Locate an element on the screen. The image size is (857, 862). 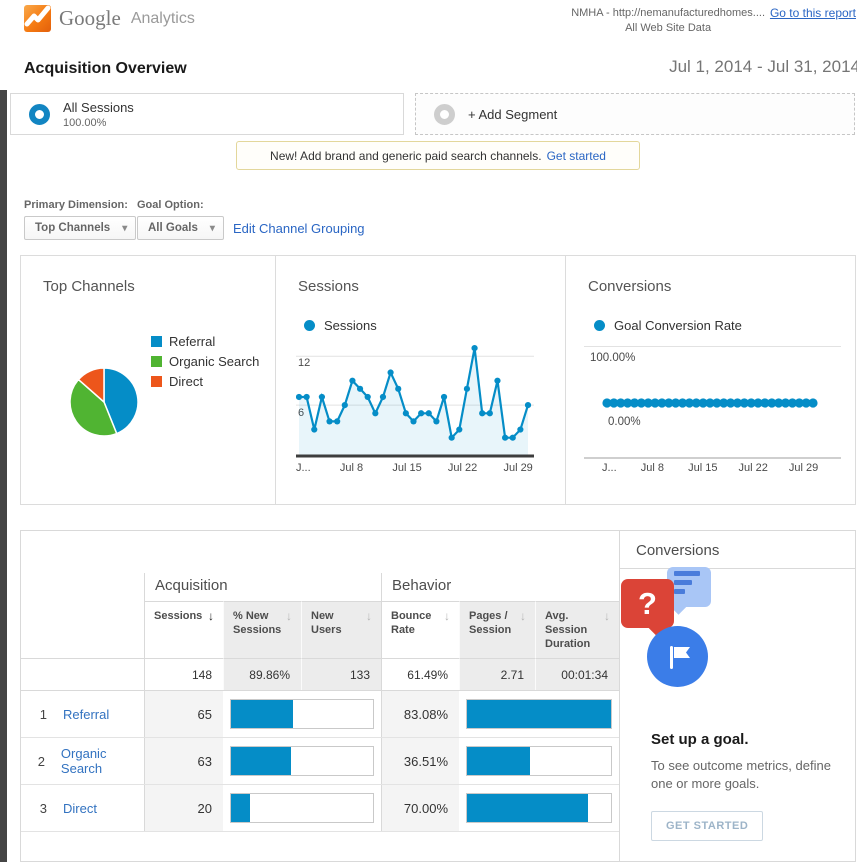
metric-group-row: Acquisition Behavior is located at coordinates (320, 587).